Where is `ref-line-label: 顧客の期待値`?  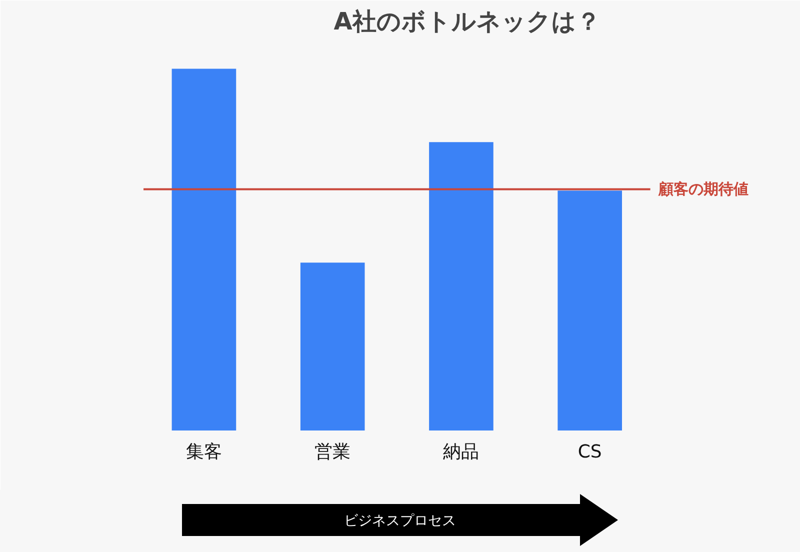
ref-line-label: 顧客の期待値 is located at coordinates (702, 189).